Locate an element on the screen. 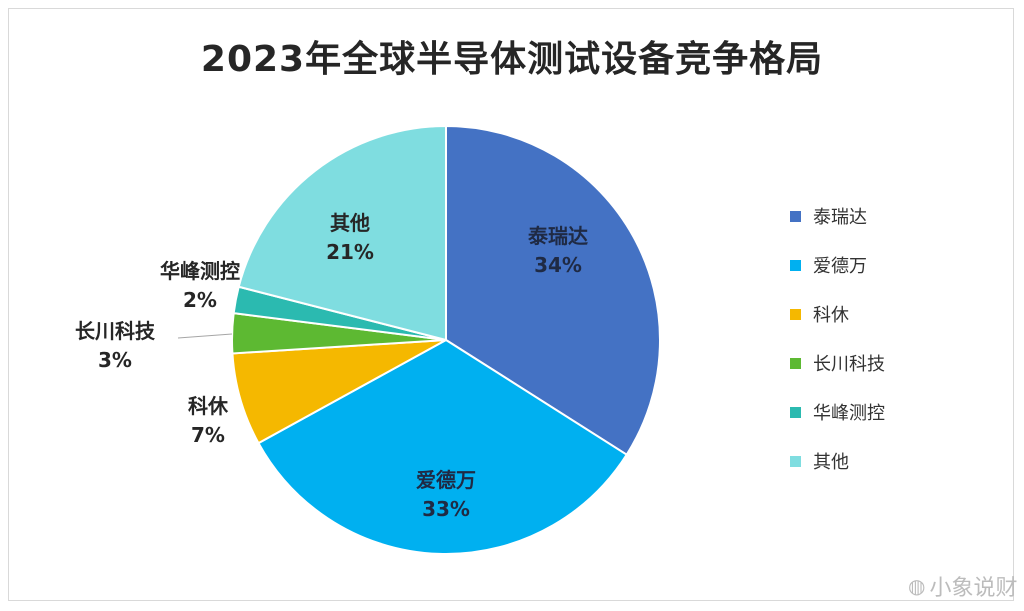  legend-label-0: 泰瑞达 is located at coordinates (840, 217).